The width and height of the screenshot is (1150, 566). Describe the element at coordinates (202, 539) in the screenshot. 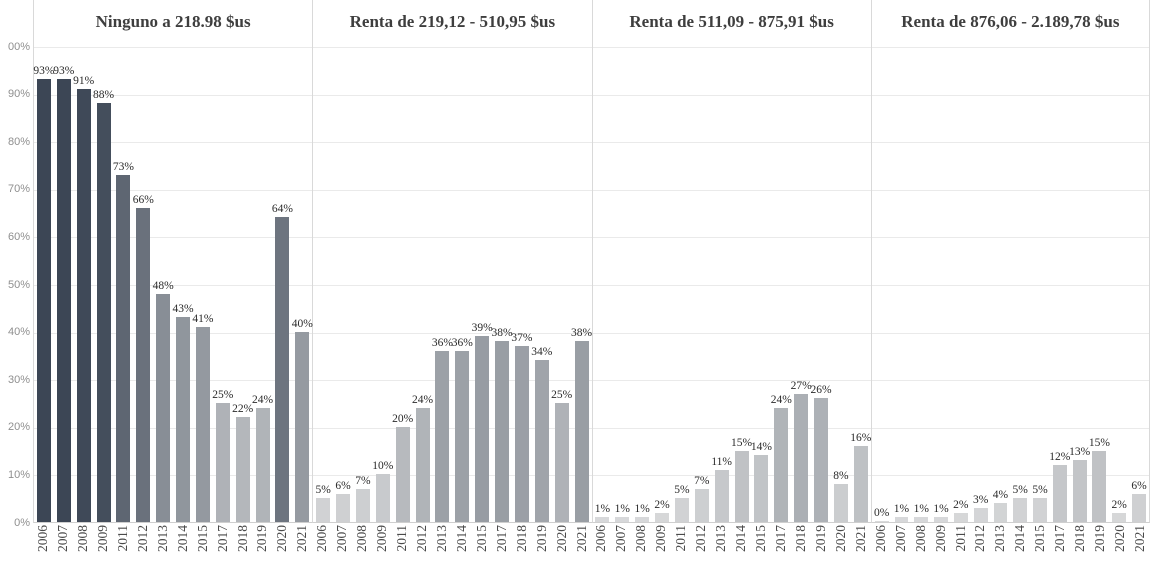

I see `year-label: 2015` at that location.